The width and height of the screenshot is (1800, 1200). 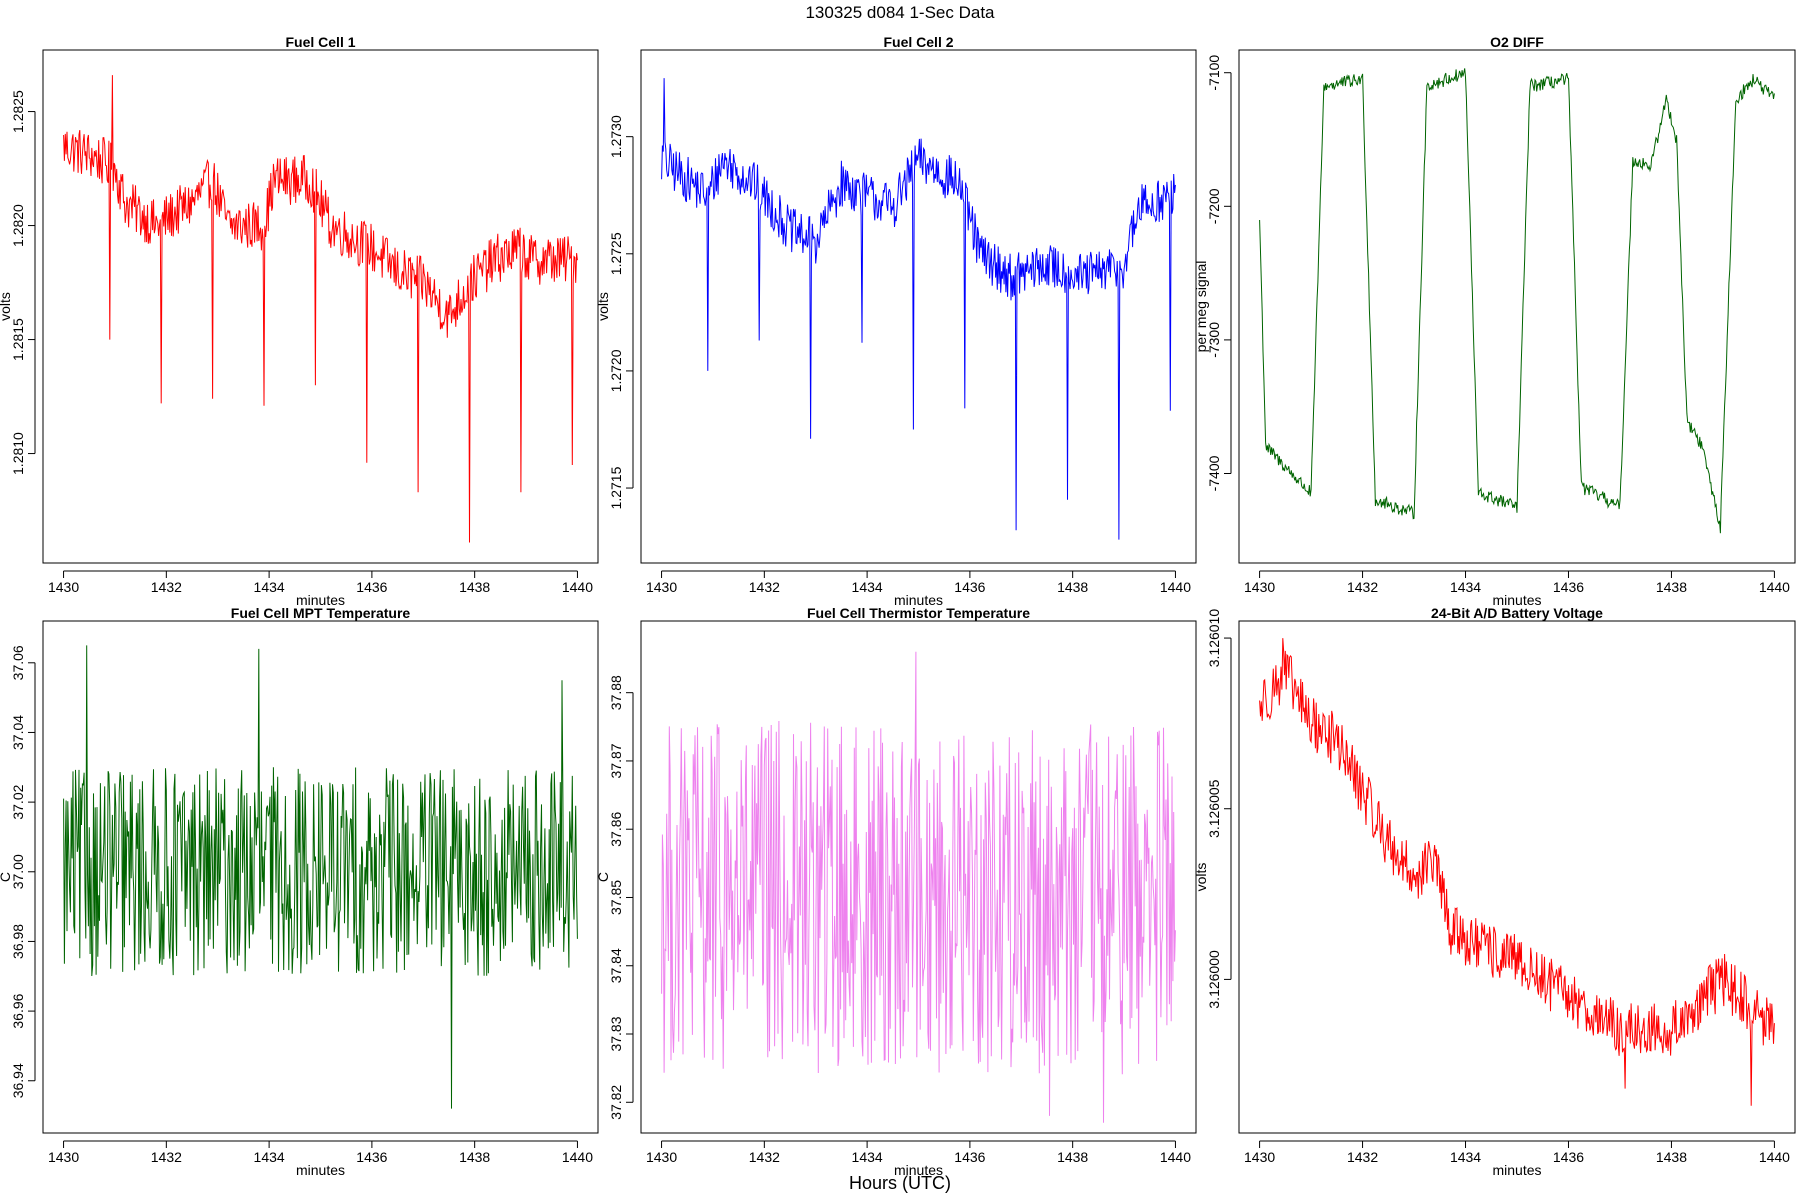 What do you see at coordinates (616, 136) in the screenshot?
I see `y-tick-label: 1.2730` at bounding box center [616, 136].